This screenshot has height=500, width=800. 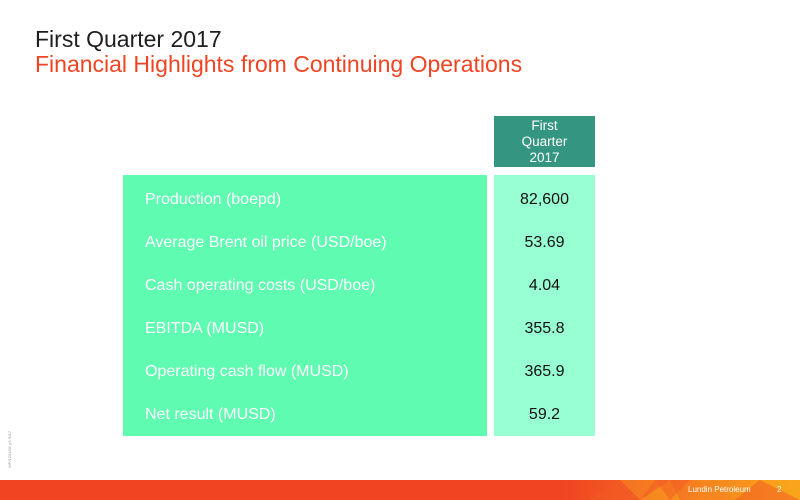 What do you see at coordinates (544, 328) in the screenshot?
I see `row-value-ebitda: 355.8` at bounding box center [544, 328].